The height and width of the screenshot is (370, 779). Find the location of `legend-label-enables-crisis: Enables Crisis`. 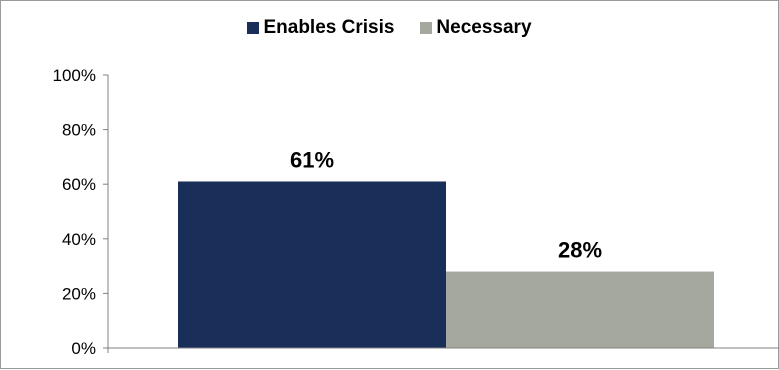

legend-label-enables-crisis: Enables Crisis is located at coordinates (329, 27).